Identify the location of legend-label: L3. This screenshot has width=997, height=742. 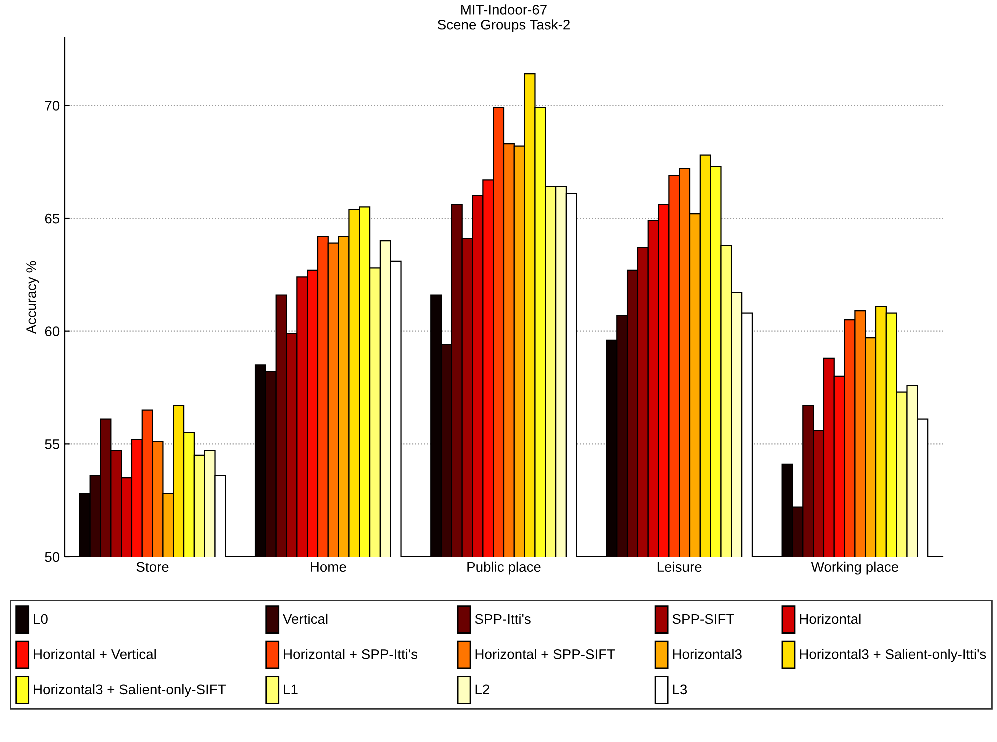
(680, 689).